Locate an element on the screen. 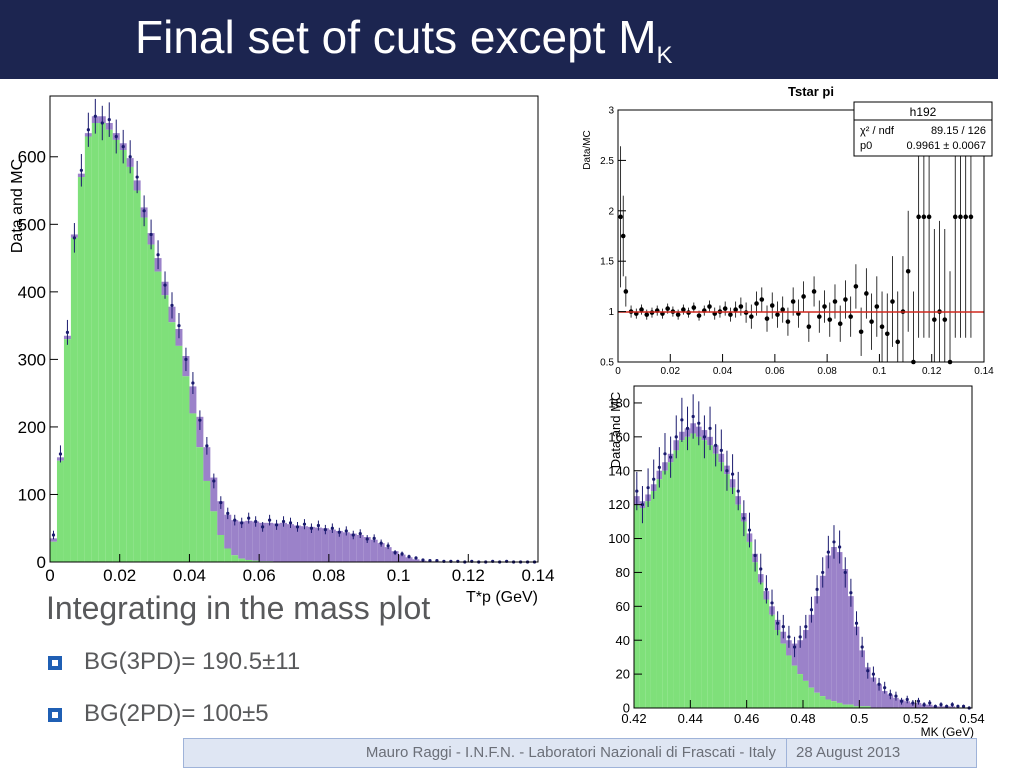 Image resolution: width=1024 pixels, height=768 pixels. y-axis-label: Data/MC is located at coordinates (587, 149).